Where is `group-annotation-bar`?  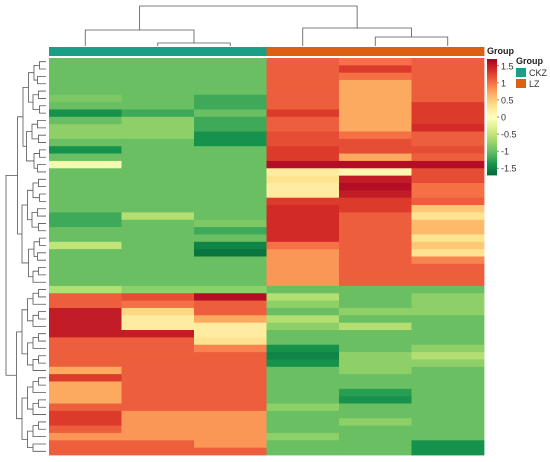
group-annotation-bar is located at coordinates (267, 51).